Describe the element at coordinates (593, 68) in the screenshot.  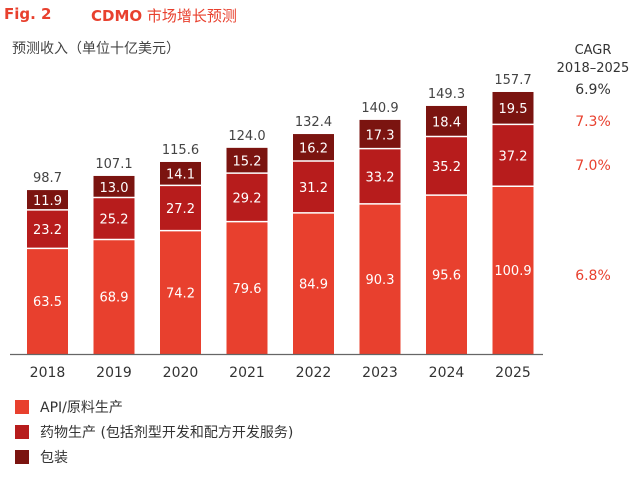
I see `cagr-header-line2: 2018–2025` at that location.